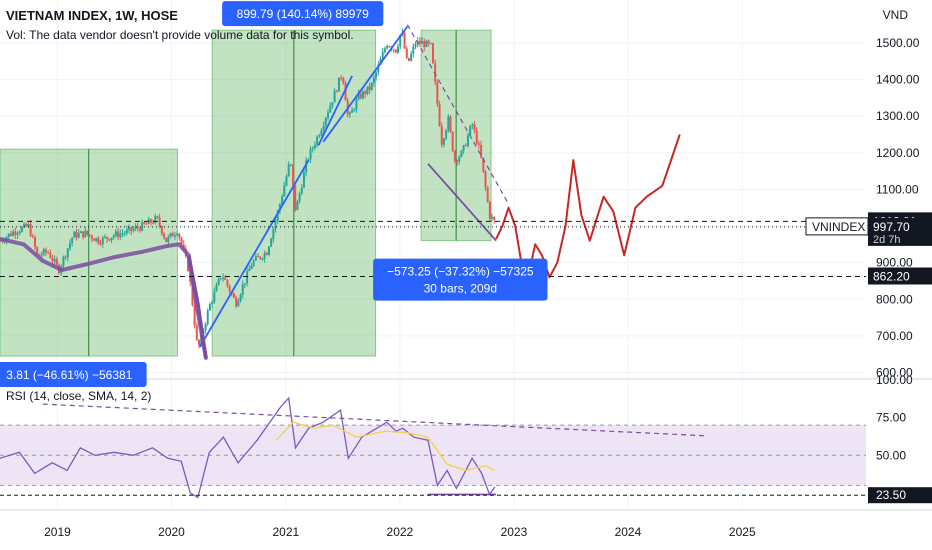 This screenshot has width=932, height=550. I want to click on symbol-title: VIETNAM INDEX, 1W, HOSE, so click(92, 15).